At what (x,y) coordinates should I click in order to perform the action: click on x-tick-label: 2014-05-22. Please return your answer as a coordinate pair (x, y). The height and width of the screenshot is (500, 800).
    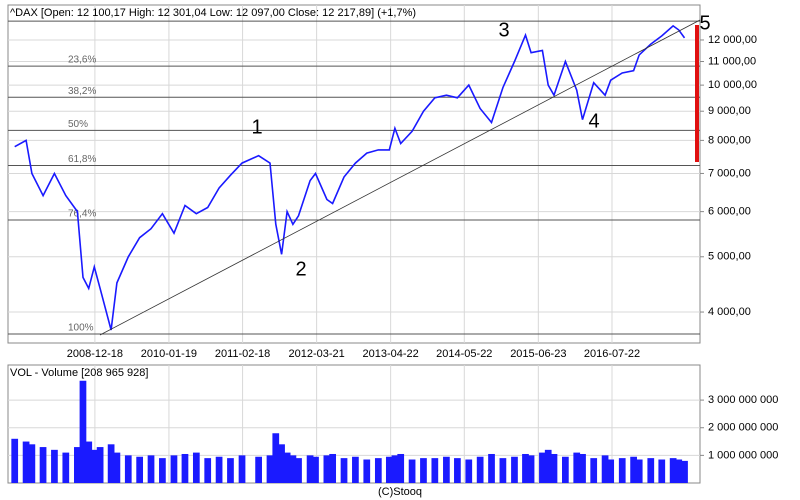
    Looking at the image, I should click on (464, 354).